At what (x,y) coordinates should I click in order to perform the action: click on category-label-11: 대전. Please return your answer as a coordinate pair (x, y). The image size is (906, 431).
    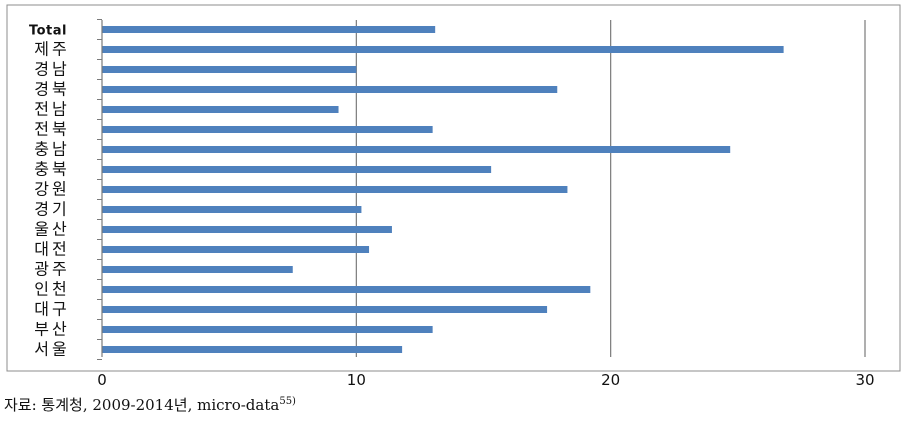
    Looking at the image, I should click on (51, 249).